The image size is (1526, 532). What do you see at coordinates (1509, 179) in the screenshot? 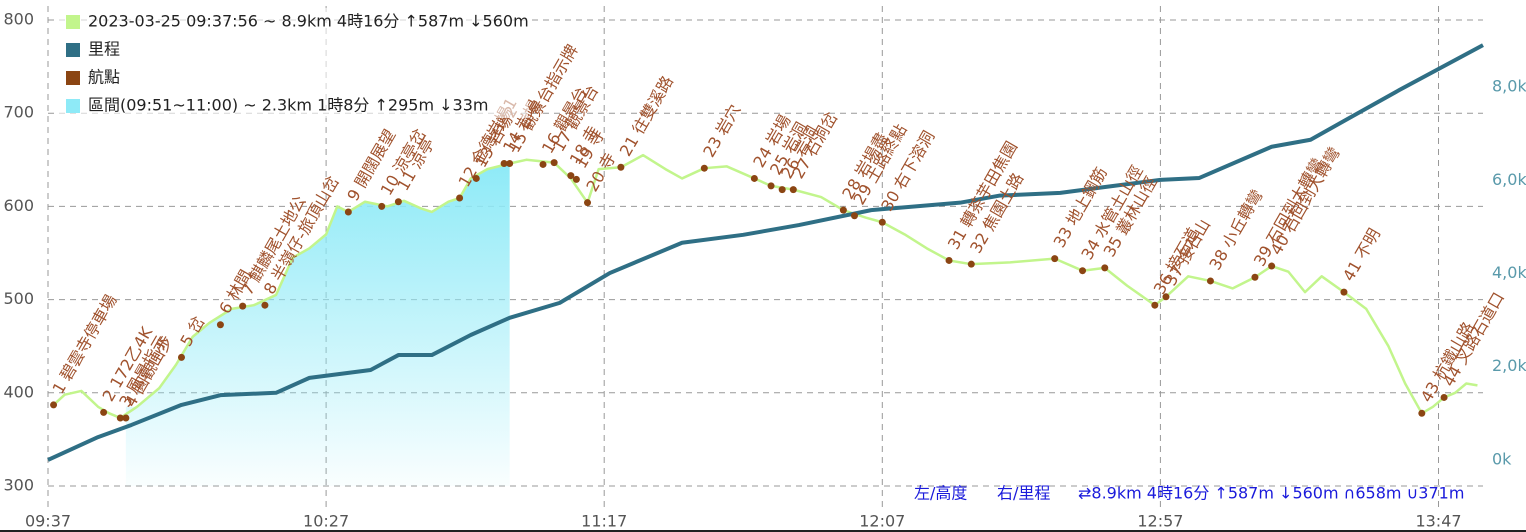
I see `y2-tick-label: 6,0k` at bounding box center [1509, 179].